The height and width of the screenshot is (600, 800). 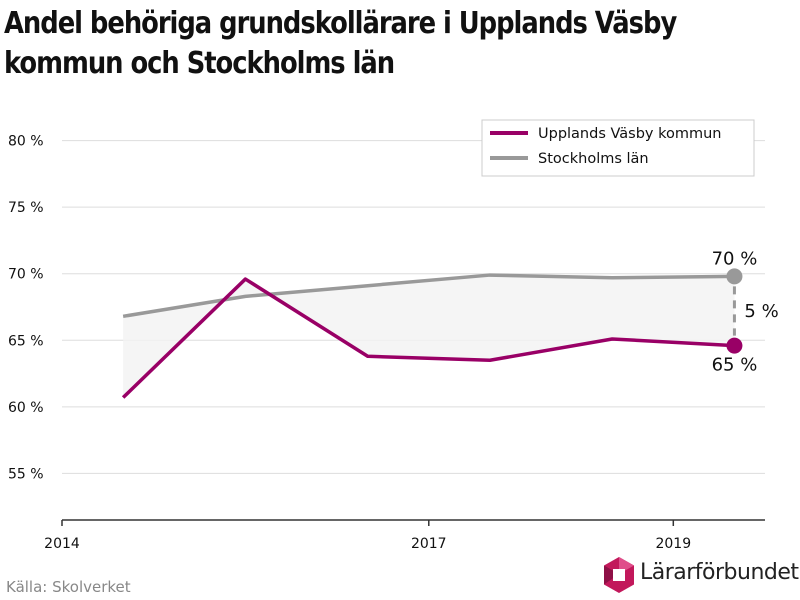 What do you see at coordinates (68, 587) in the screenshot?
I see `source-note: Källa: Skolverket` at bounding box center [68, 587].